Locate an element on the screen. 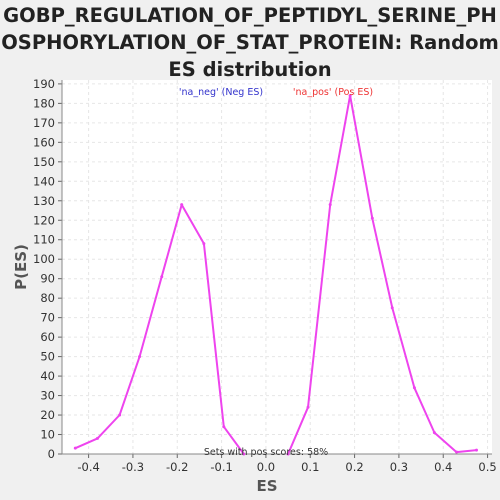 This screenshot has width=500, height=500. legend-neg-label: 'na_neg' (Neg ES) is located at coordinates (221, 92).